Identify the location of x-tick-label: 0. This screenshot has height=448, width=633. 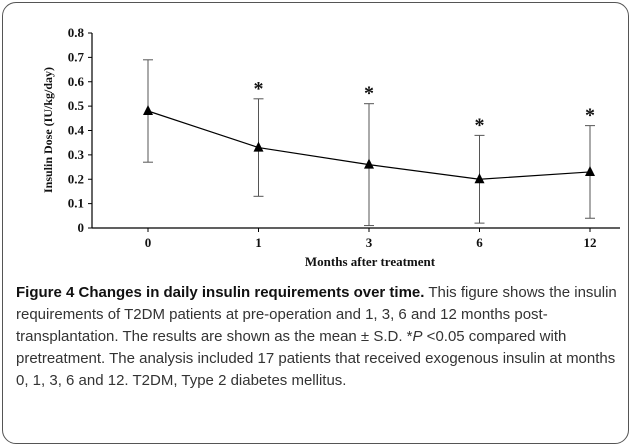
(148, 242).